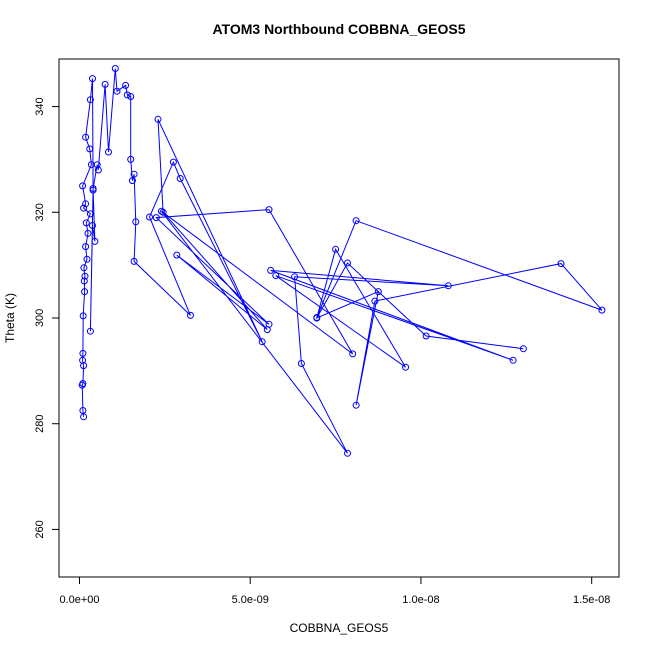 Image resolution: width=650 pixels, height=650 pixels. Describe the element at coordinates (250, 600) in the screenshot. I see `x-tick-label: 5.0e-09` at that location.